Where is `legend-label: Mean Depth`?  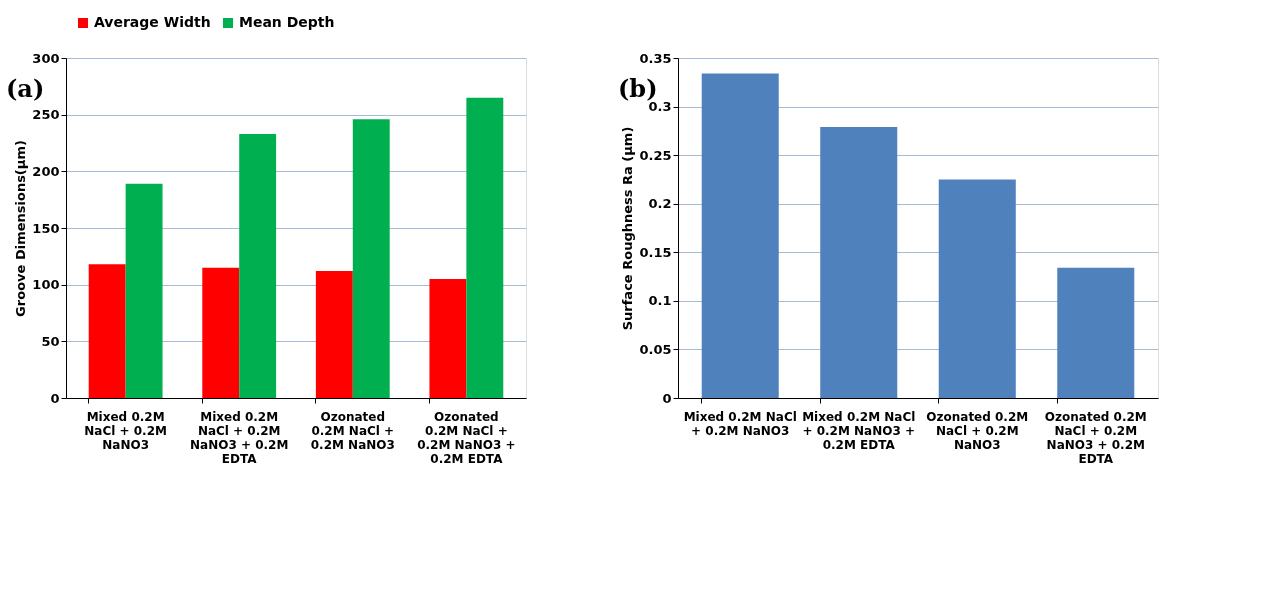 legend-label: Mean Depth is located at coordinates (287, 22).